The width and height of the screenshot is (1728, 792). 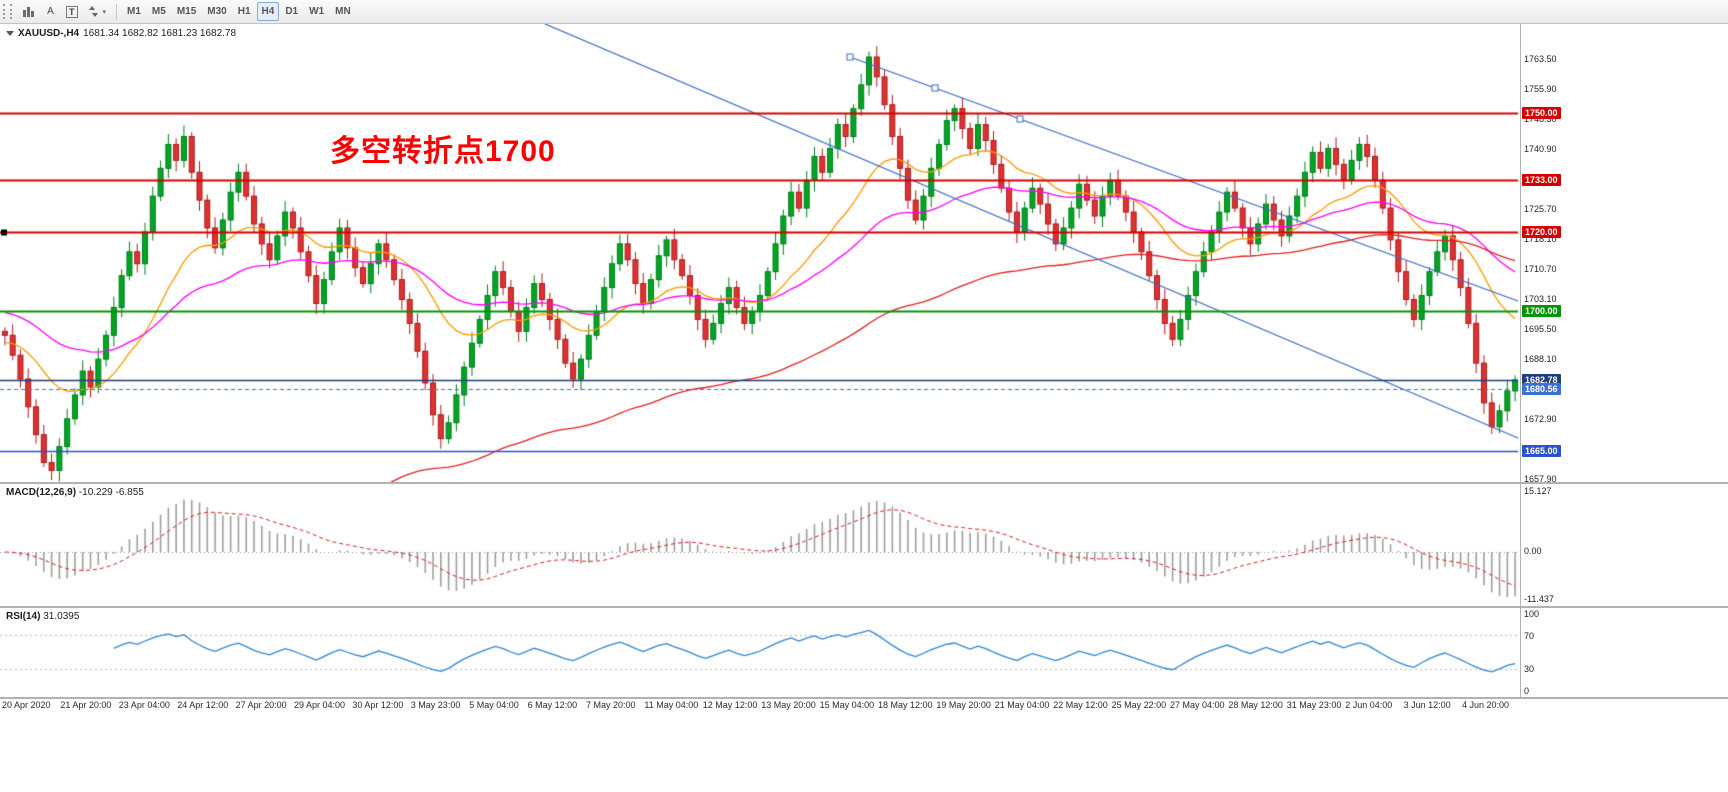 What do you see at coordinates (1139, 705) in the screenshot?
I see `time-tick: 25 May 22:00` at bounding box center [1139, 705].